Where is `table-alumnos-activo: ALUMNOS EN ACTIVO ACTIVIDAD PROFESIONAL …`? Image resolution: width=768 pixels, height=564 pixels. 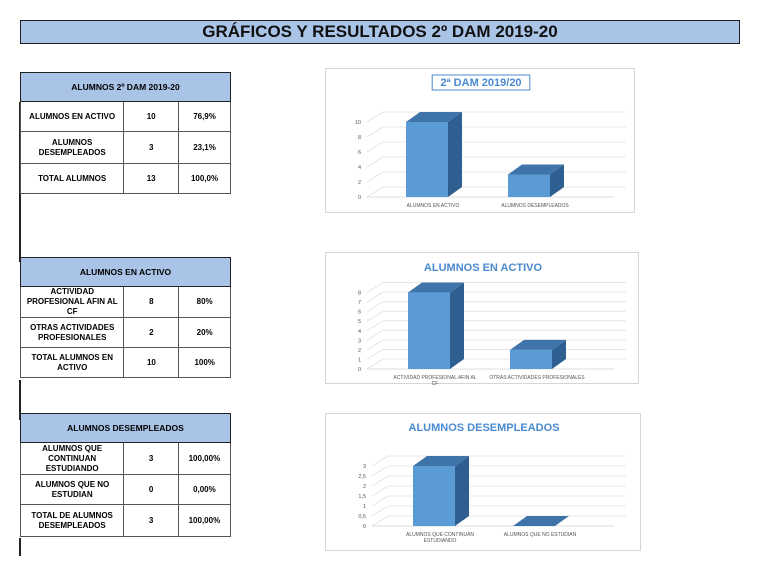
table-alumnos-activo: ALUMNOS EN ACTIVO ACTIVIDAD PROFESIONAL … is located at coordinates (125, 317).